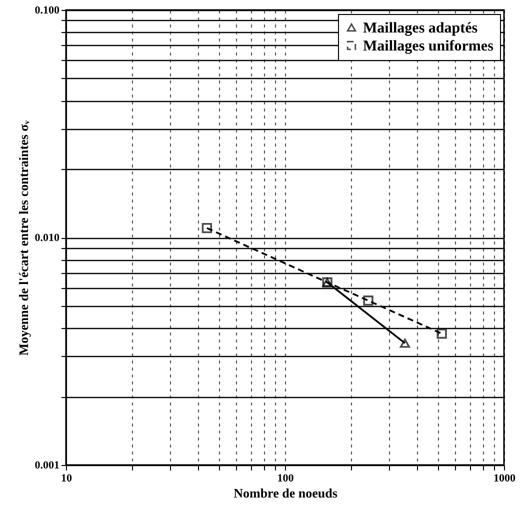 This screenshot has height=522, width=520. Describe the element at coordinates (47, 238) in the screenshot. I see `y-tick-label: 0.010` at that location.